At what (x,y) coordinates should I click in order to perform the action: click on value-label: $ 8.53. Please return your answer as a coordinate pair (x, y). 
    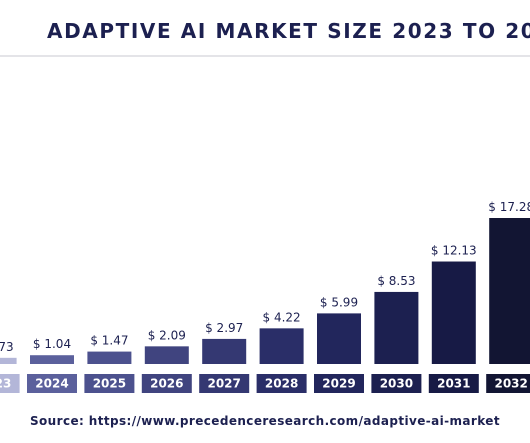
    Looking at the image, I should click on (396, 281).